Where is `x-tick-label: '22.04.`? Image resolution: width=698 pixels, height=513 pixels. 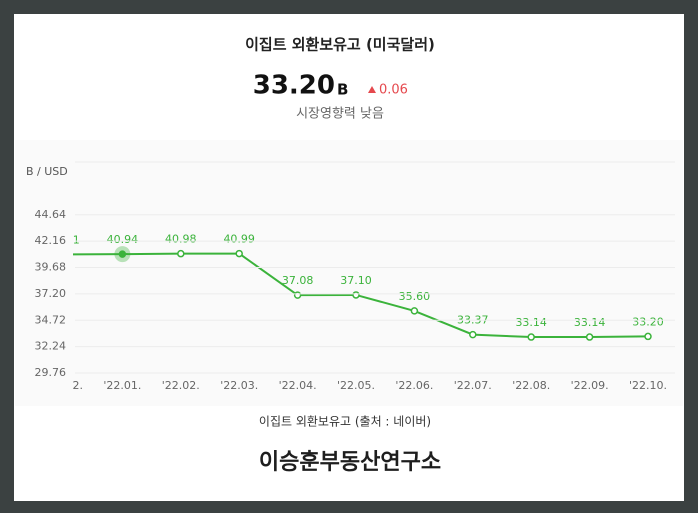 x-tick-label: '22.04. is located at coordinates (298, 385).